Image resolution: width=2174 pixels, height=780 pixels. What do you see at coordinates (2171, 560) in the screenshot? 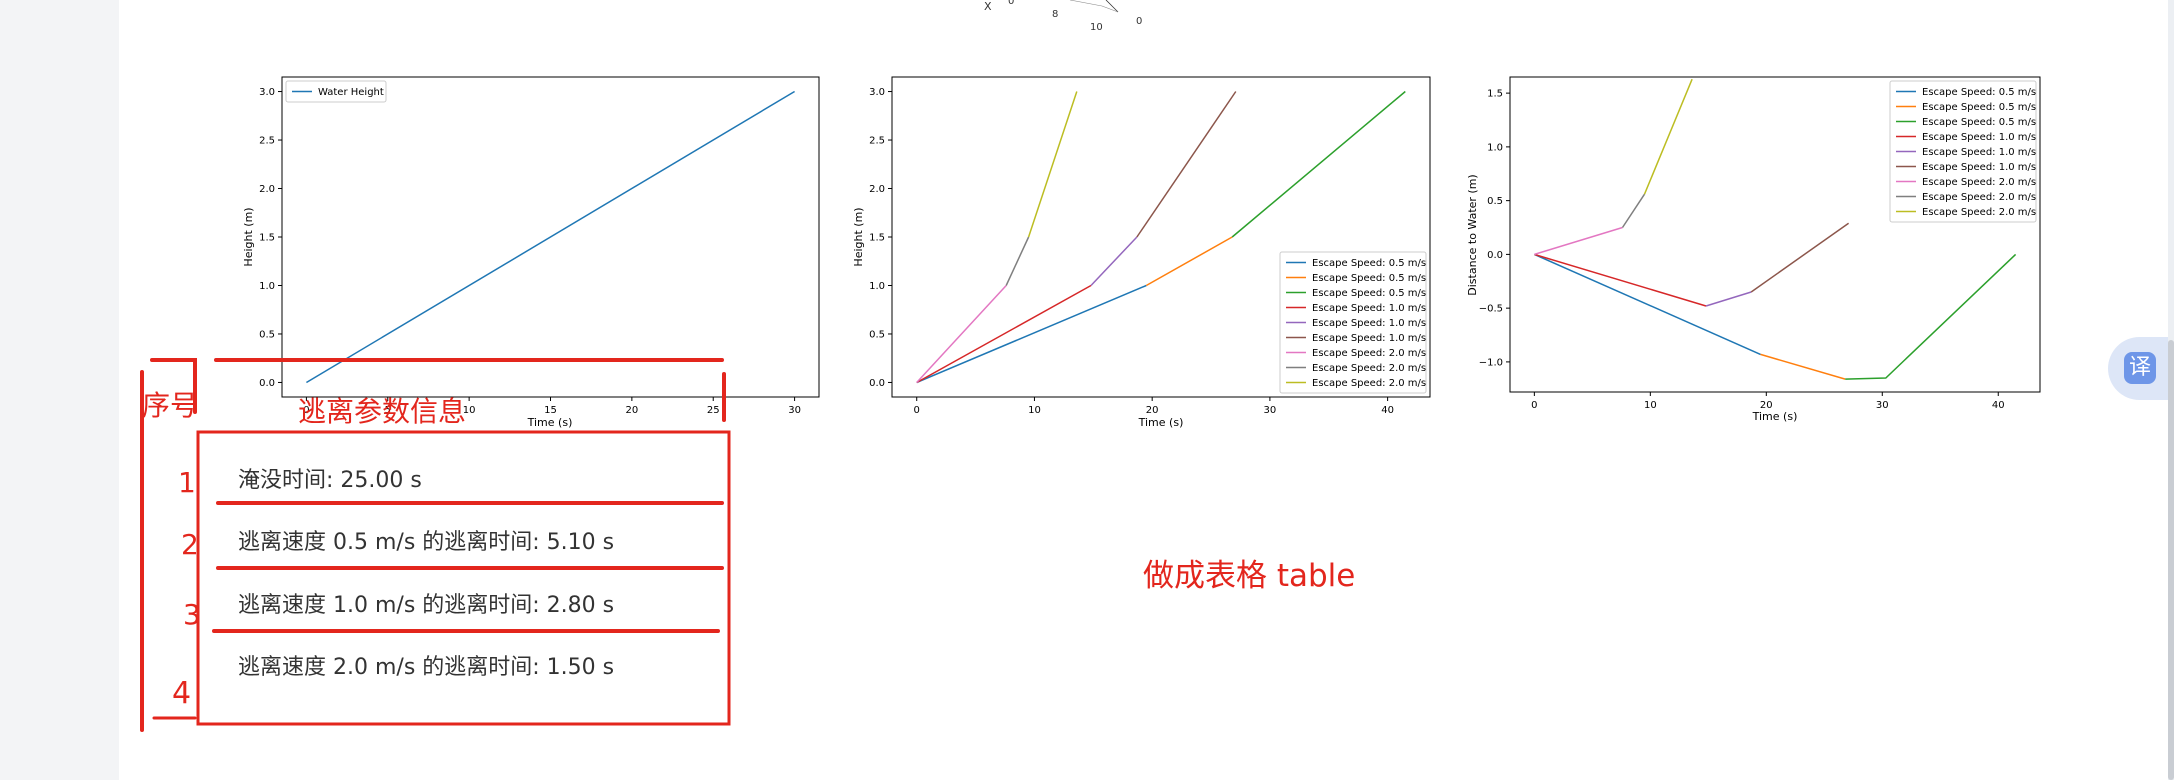
I see `scrollbar-thumb` at bounding box center [2171, 560].